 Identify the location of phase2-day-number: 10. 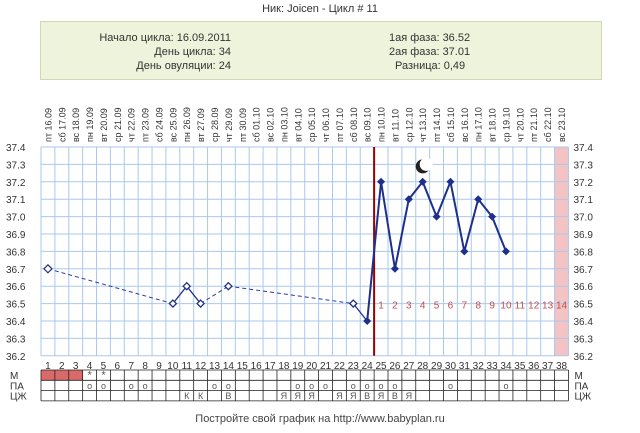
(506, 306).